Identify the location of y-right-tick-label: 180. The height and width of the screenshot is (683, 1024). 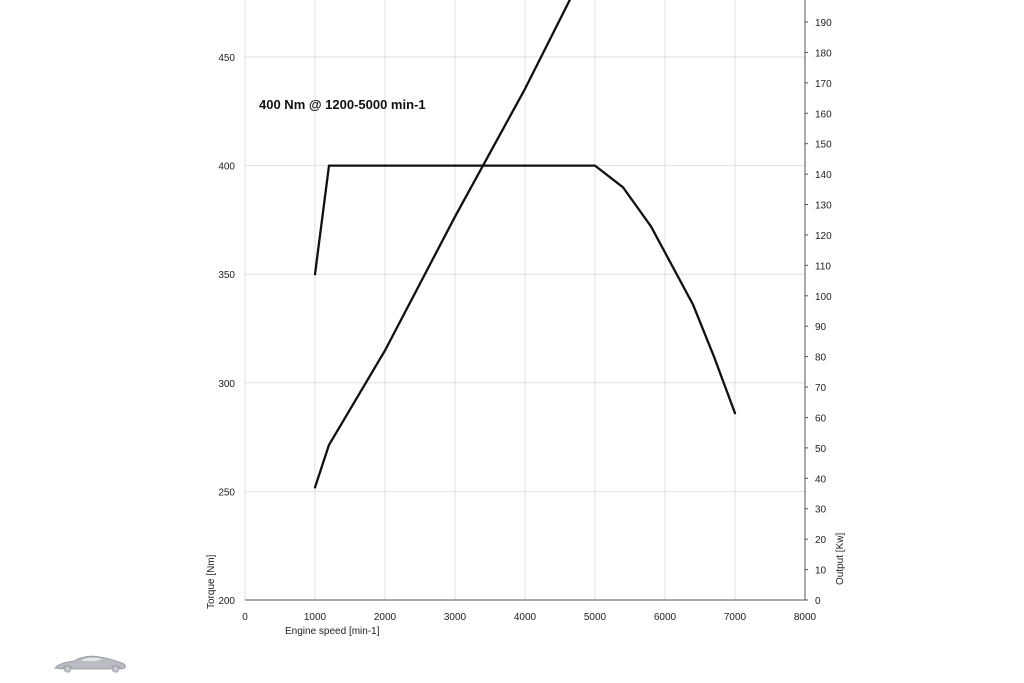
(823, 53).